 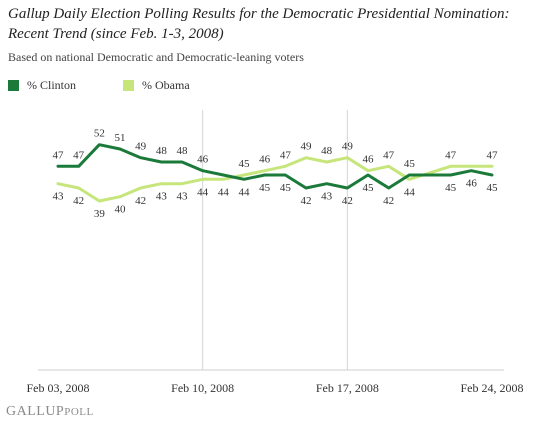 I want to click on legend: % Clinton % Obama, so click(x=121, y=86).